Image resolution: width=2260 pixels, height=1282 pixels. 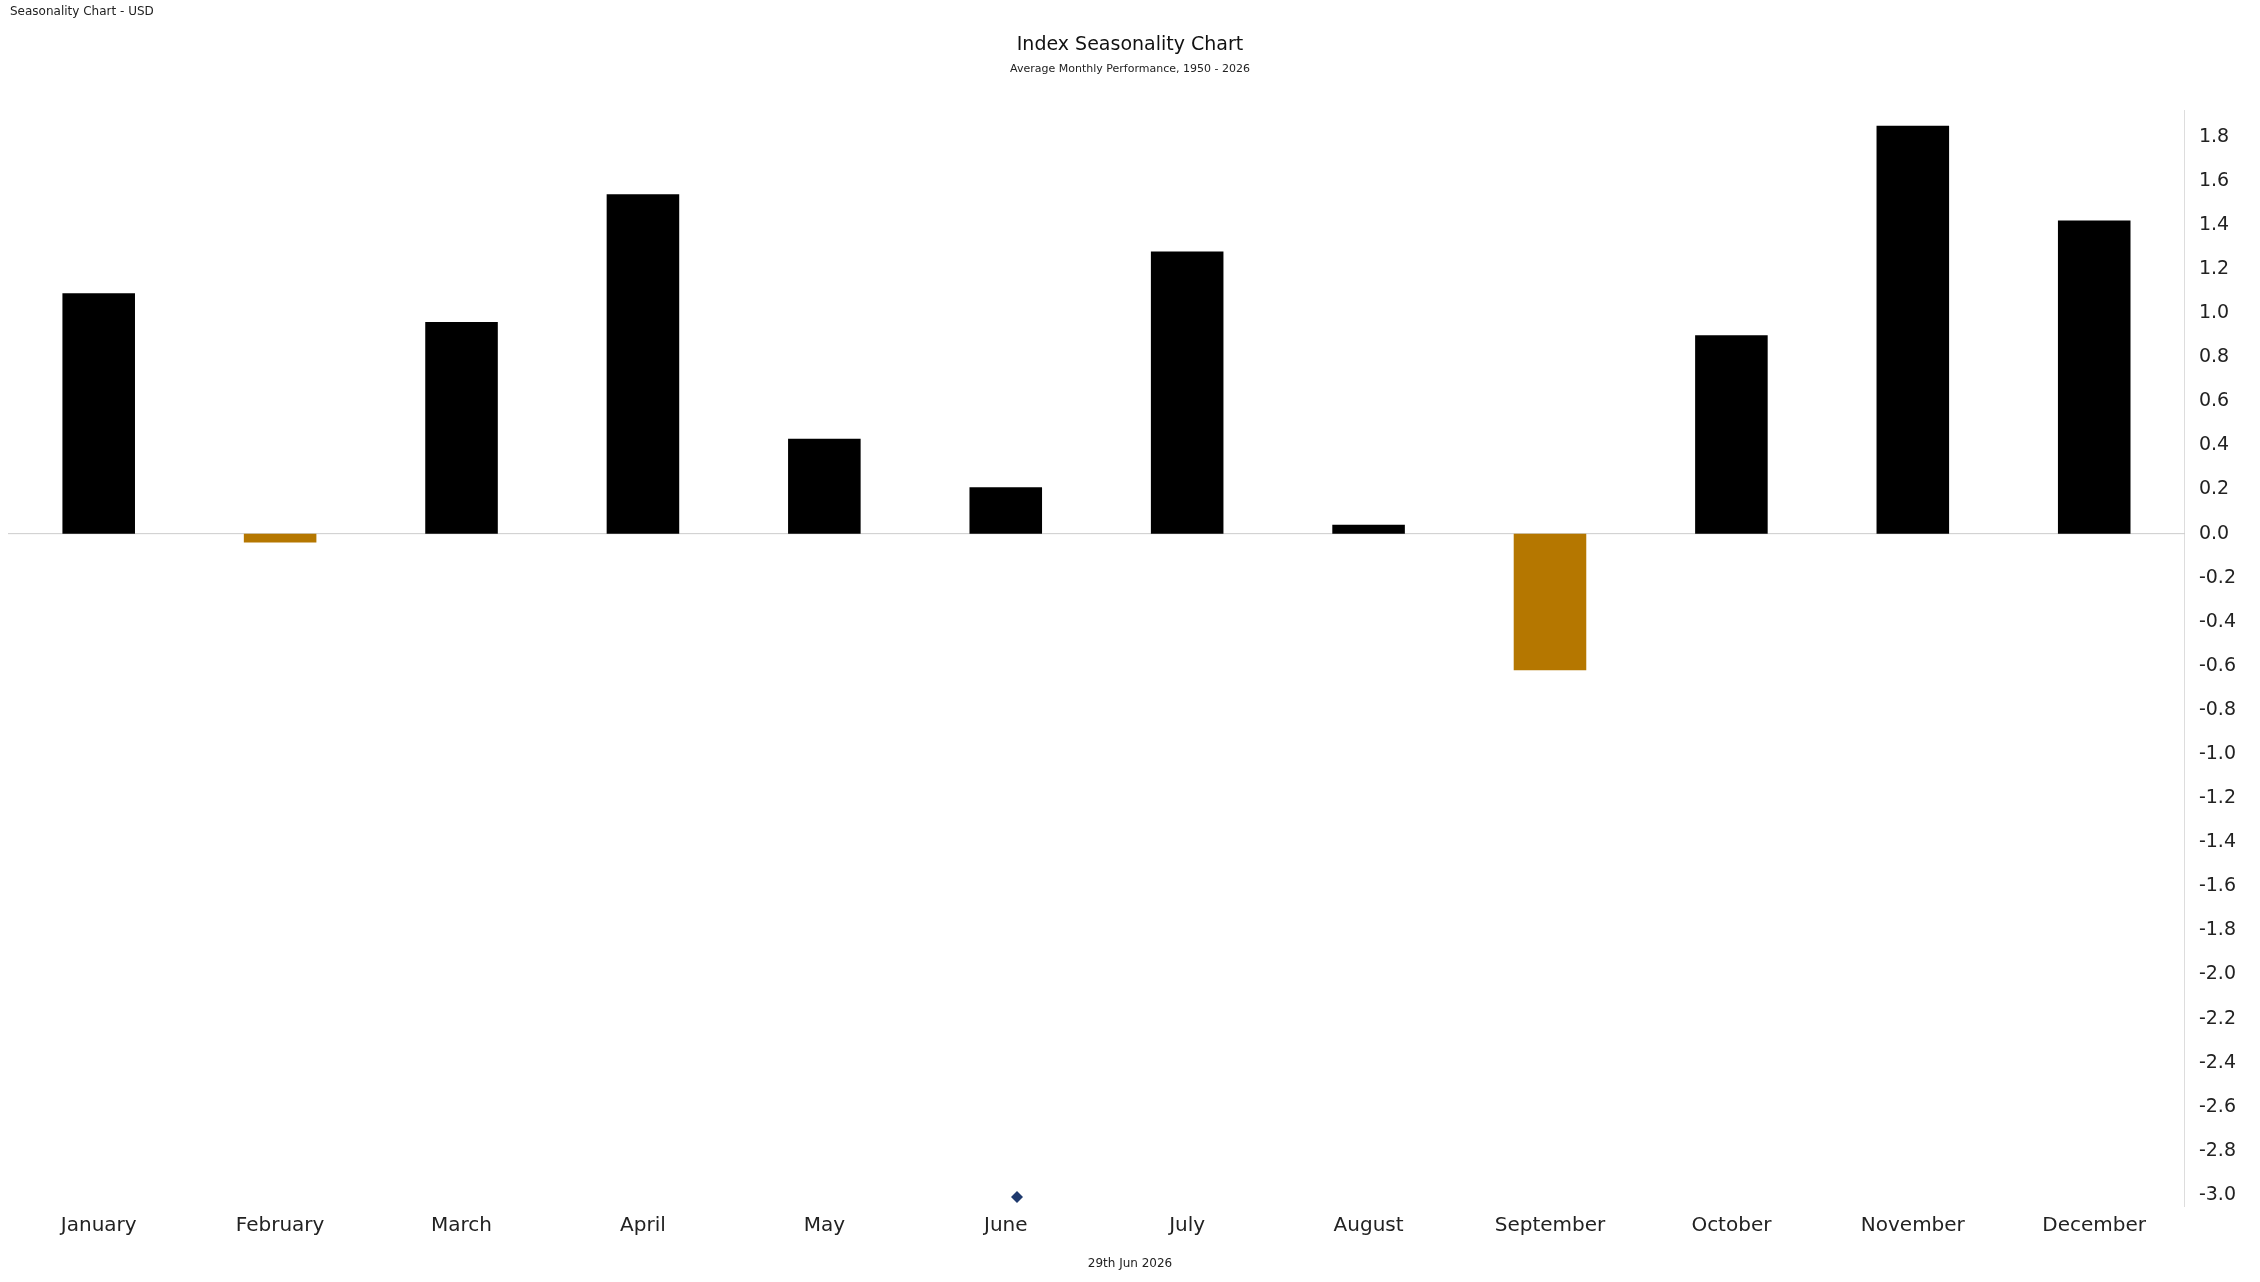 What do you see at coordinates (2217, 1104) in the screenshot?
I see `y-tick-label: -2.6` at bounding box center [2217, 1104].